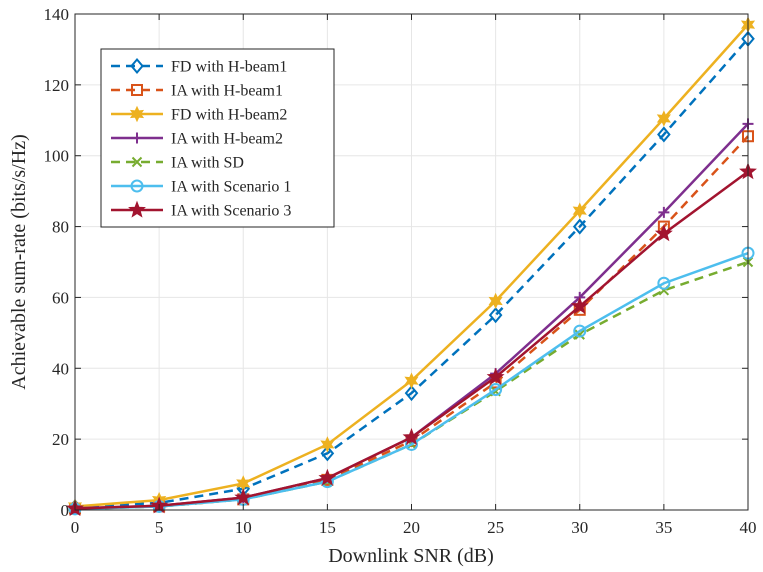  I want to click on legend-label: IA with Scenario 1, so click(231, 187).